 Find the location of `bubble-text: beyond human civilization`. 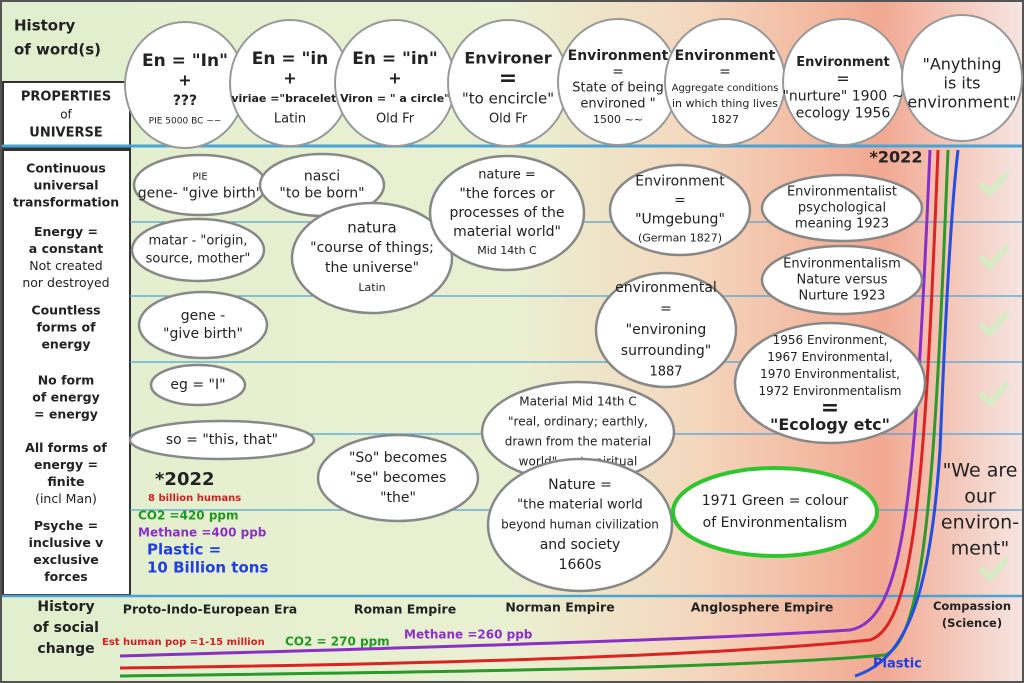

bubble-text: beyond human civilization is located at coordinates (580, 525).